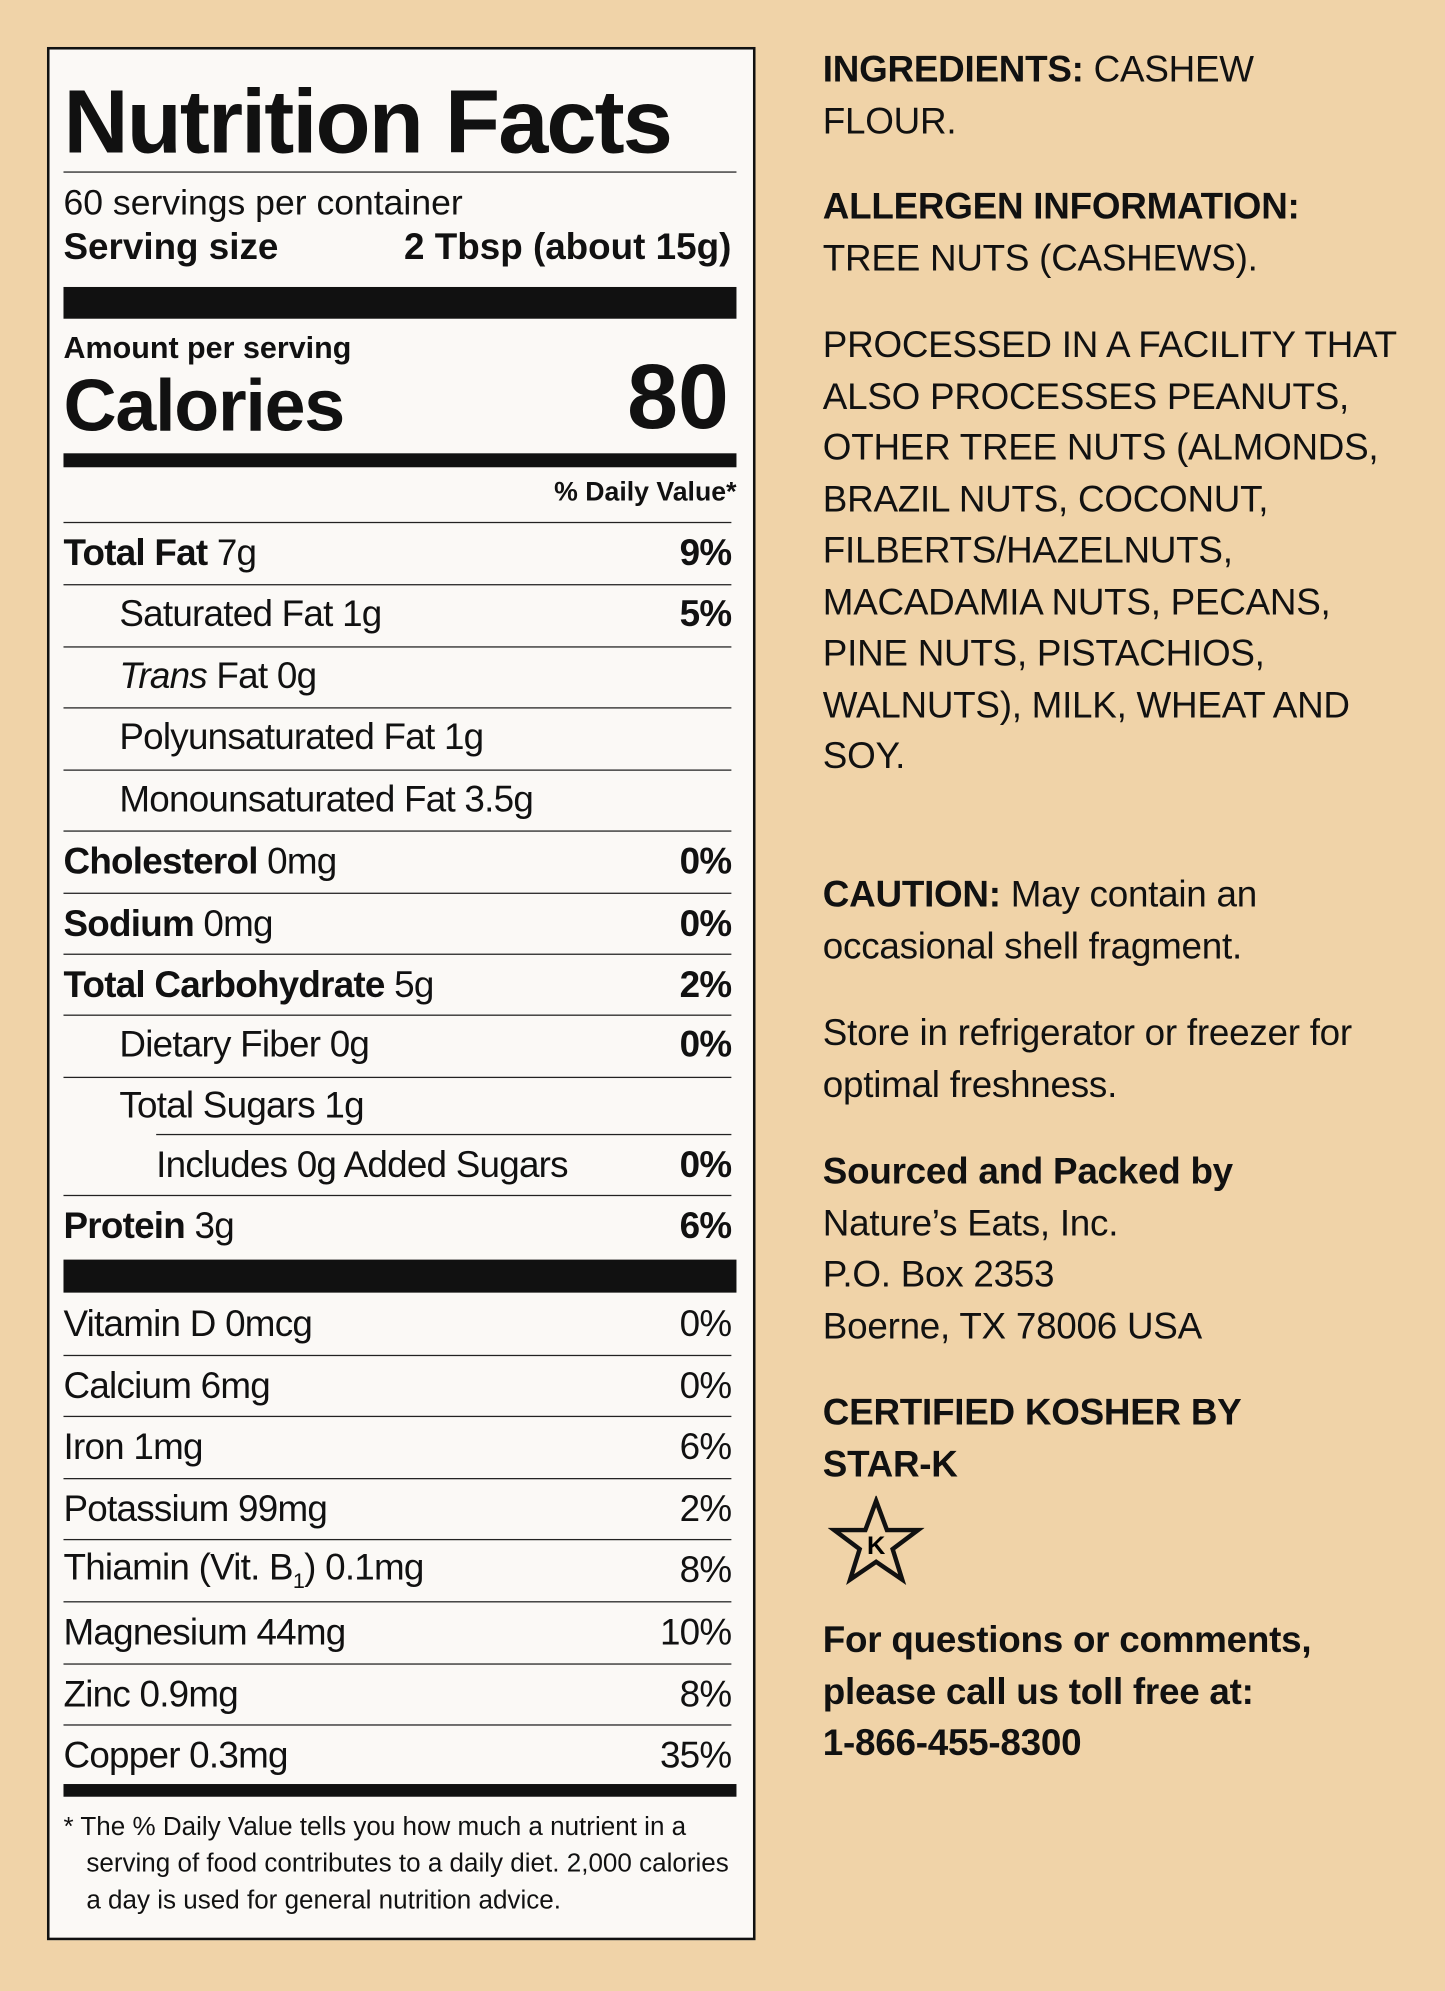 This screenshot has width=1445, height=1991. I want to click on servings: 60 servings per container, so click(263, 202).